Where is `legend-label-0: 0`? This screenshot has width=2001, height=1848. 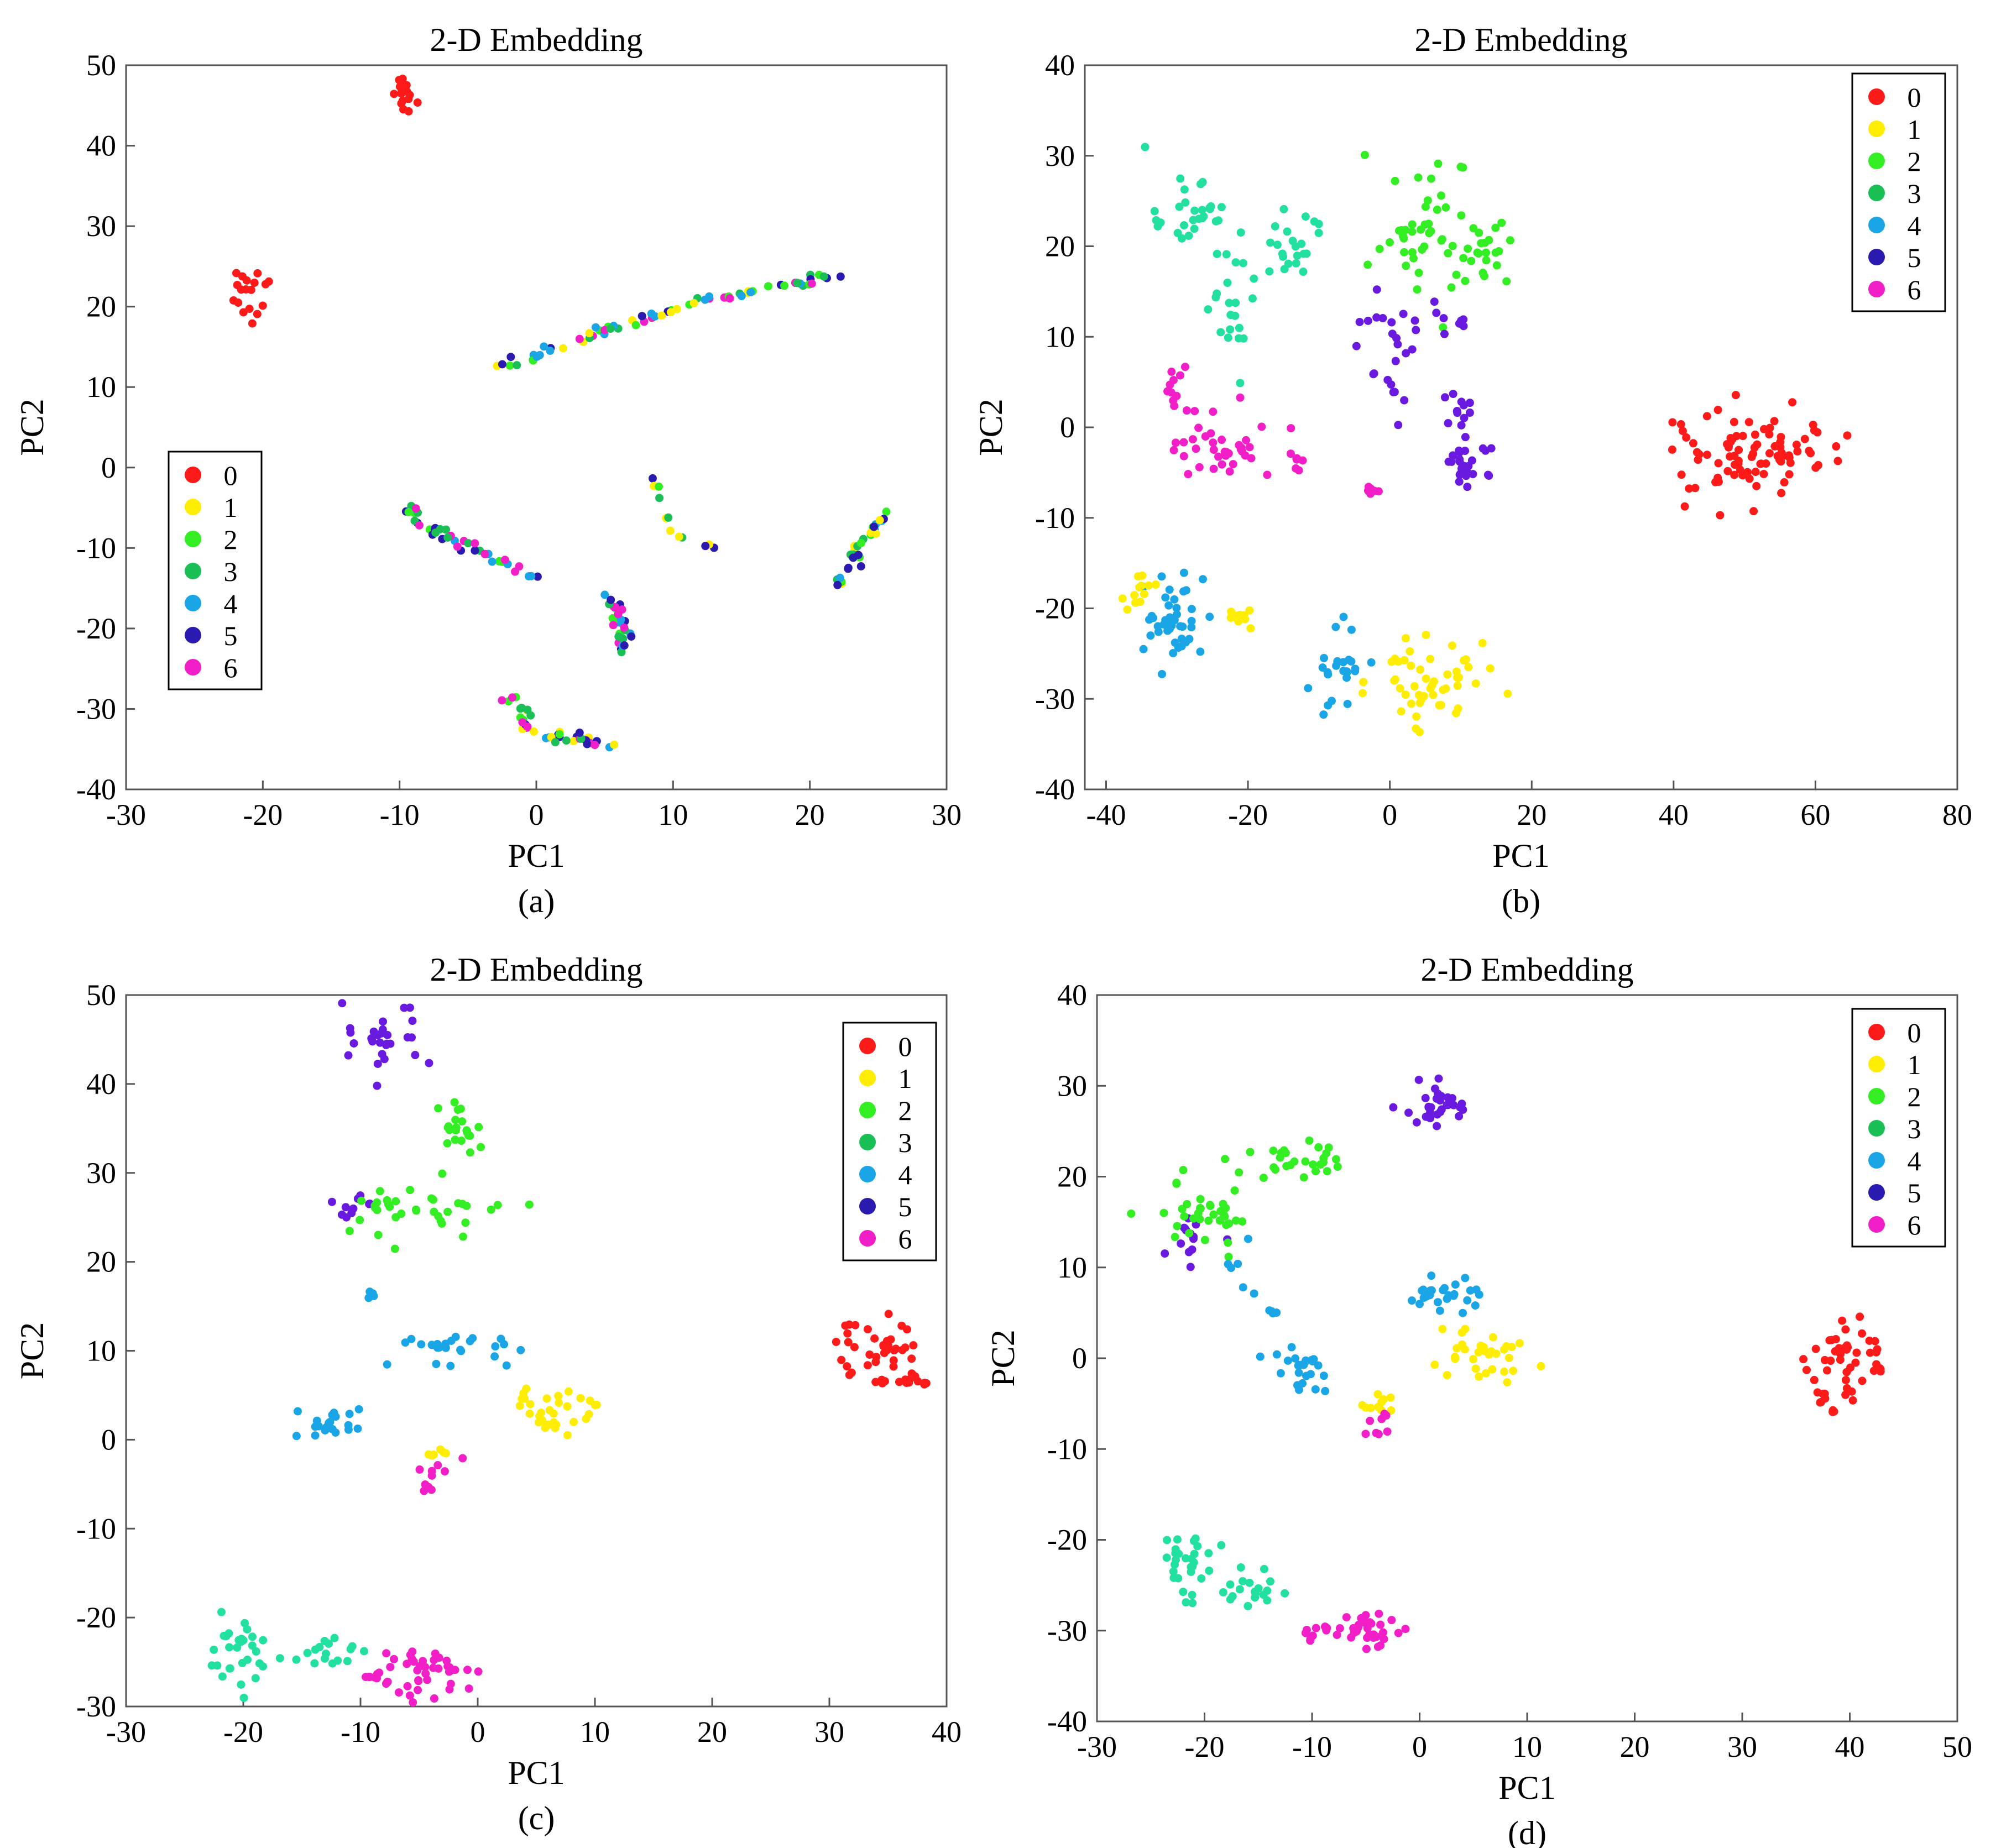 legend-label-0: 0 is located at coordinates (1914, 97).